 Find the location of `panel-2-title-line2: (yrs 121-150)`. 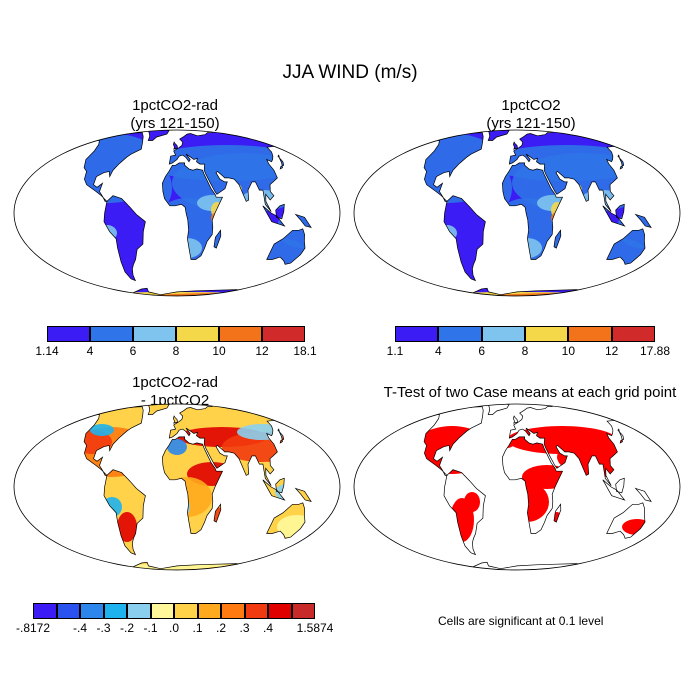

panel-2-title-line2: (yrs 121-150) is located at coordinates (531, 123).